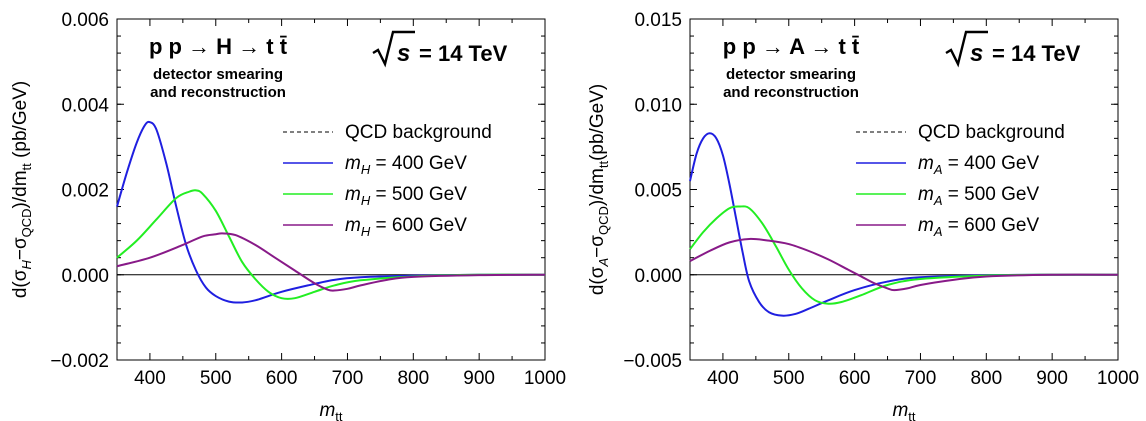  I want to click on legend-entry: mA = 600 GeV, so click(978, 227).